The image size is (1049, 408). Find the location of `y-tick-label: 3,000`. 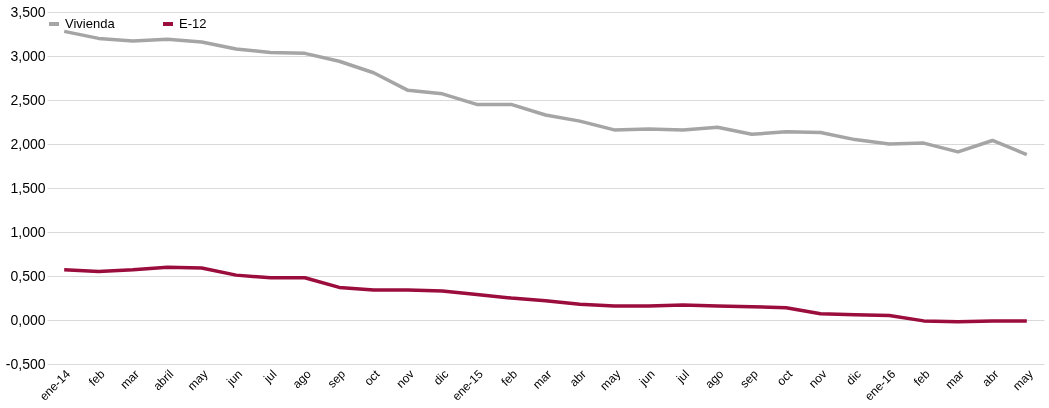

y-tick-label: 3,000 is located at coordinates (28, 55).